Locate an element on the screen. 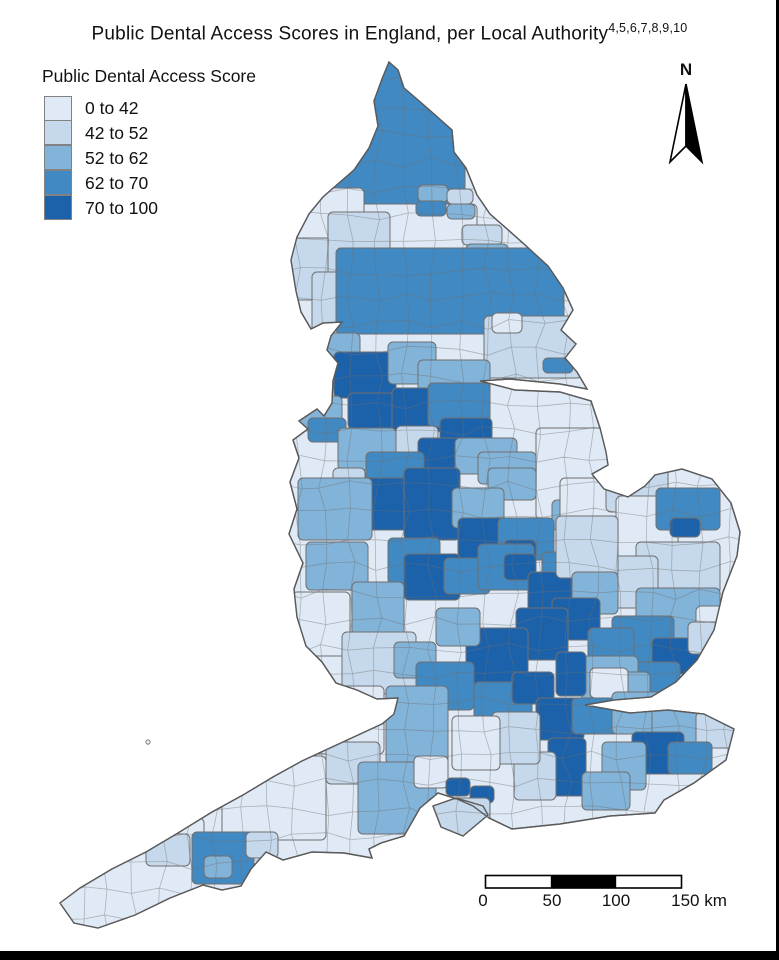  legend-row: 42 to 52 is located at coordinates (150, 133).